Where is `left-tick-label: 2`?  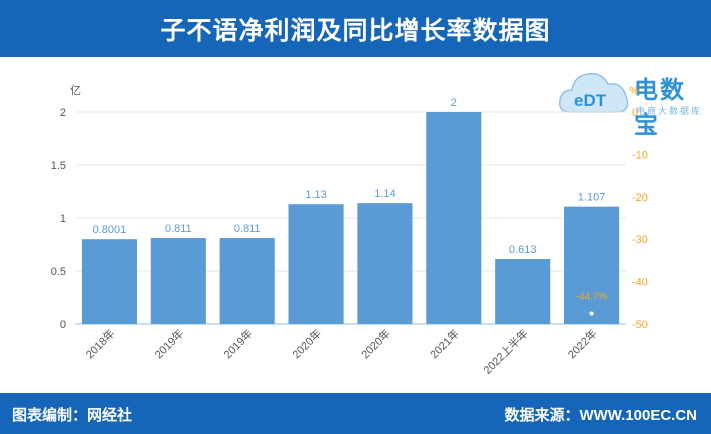
left-tick-label: 2 is located at coordinates (63, 113).